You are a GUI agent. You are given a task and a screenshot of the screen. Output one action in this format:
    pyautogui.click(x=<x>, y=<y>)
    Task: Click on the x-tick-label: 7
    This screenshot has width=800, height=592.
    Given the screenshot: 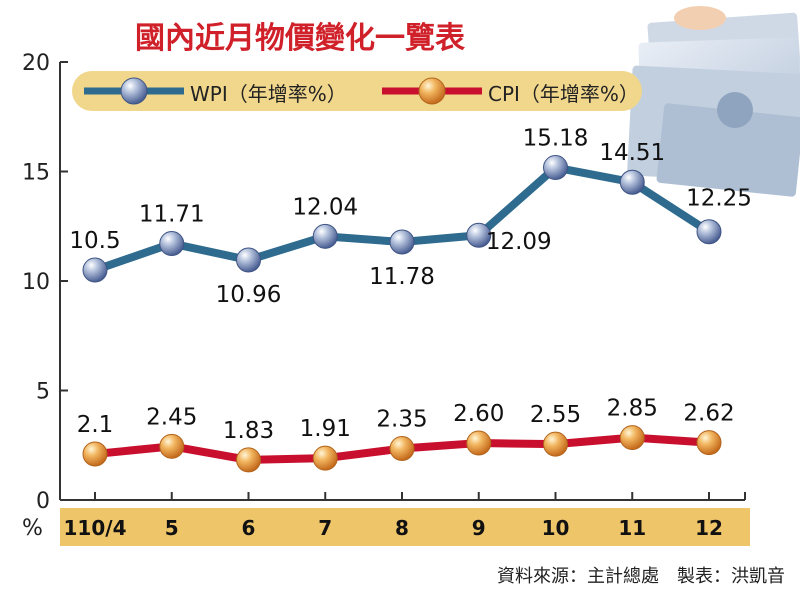 What is the action you would take?
    pyautogui.click(x=325, y=528)
    